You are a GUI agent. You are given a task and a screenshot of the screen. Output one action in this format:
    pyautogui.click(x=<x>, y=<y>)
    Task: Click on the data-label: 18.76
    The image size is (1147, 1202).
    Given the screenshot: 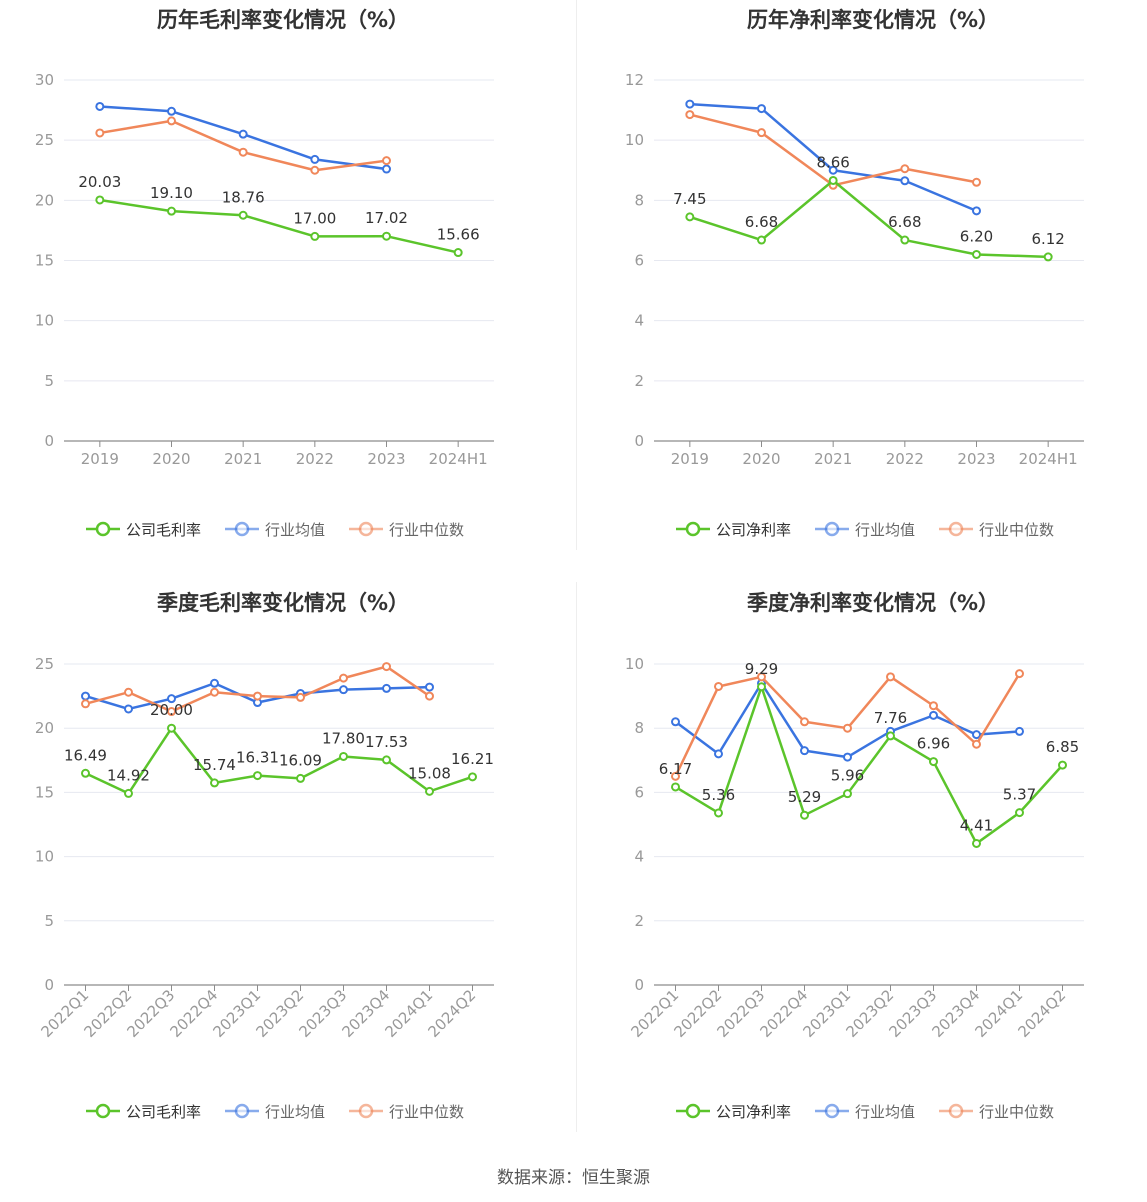 What is the action you would take?
    pyautogui.click(x=243, y=197)
    